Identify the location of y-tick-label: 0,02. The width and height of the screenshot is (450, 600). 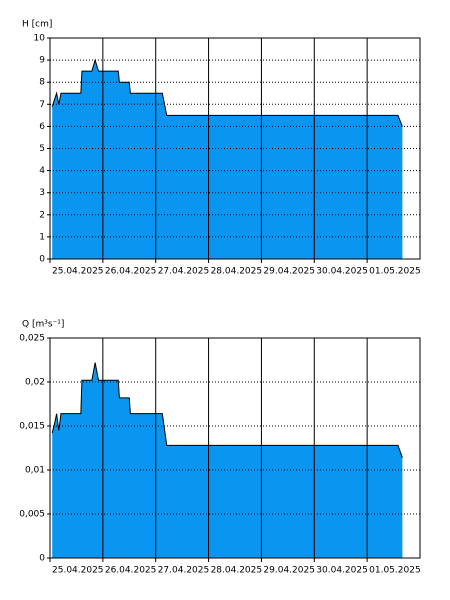
(35, 383).